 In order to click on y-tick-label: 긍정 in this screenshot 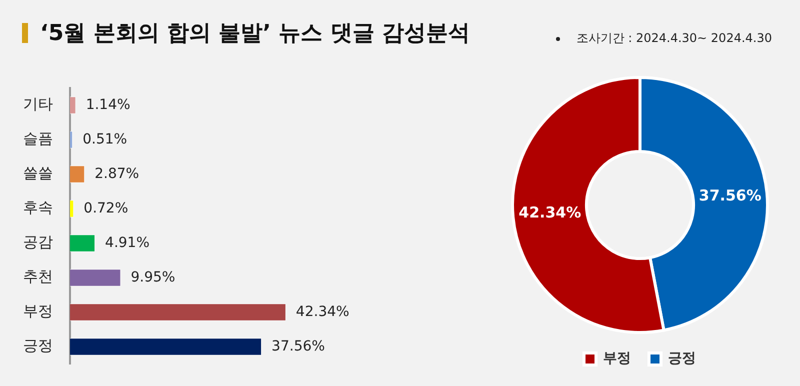, I will do `click(38, 345)`.